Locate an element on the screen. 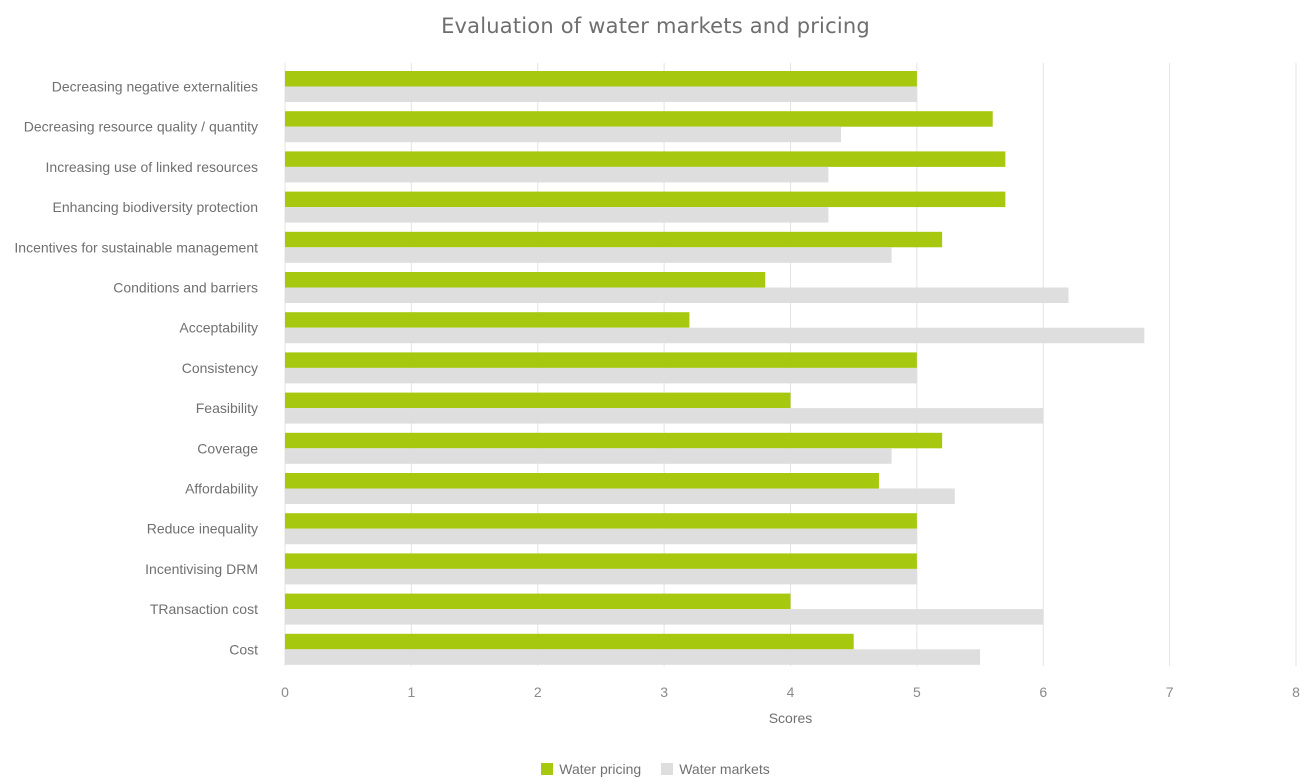  legend-item-water-markets: Water markets is located at coordinates (715, 769).